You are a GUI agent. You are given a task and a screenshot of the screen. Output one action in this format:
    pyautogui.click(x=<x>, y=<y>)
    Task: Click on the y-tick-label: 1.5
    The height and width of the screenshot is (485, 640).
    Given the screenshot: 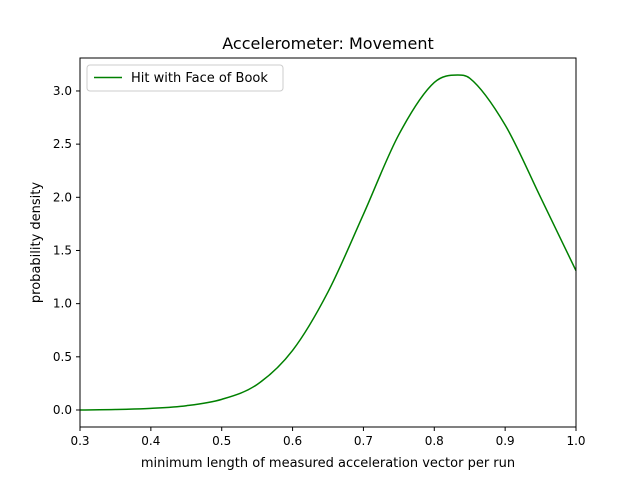 What is the action you would take?
    pyautogui.click(x=62, y=250)
    